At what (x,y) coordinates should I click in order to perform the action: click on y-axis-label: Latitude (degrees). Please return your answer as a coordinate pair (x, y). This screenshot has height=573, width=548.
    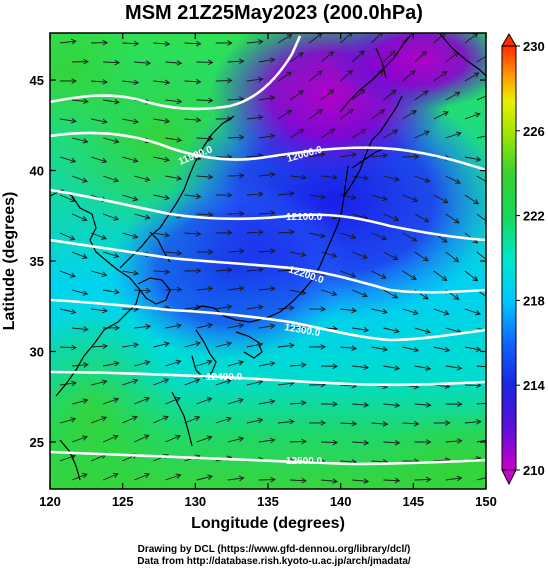
    Looking at the image, I should click on (9, 261).